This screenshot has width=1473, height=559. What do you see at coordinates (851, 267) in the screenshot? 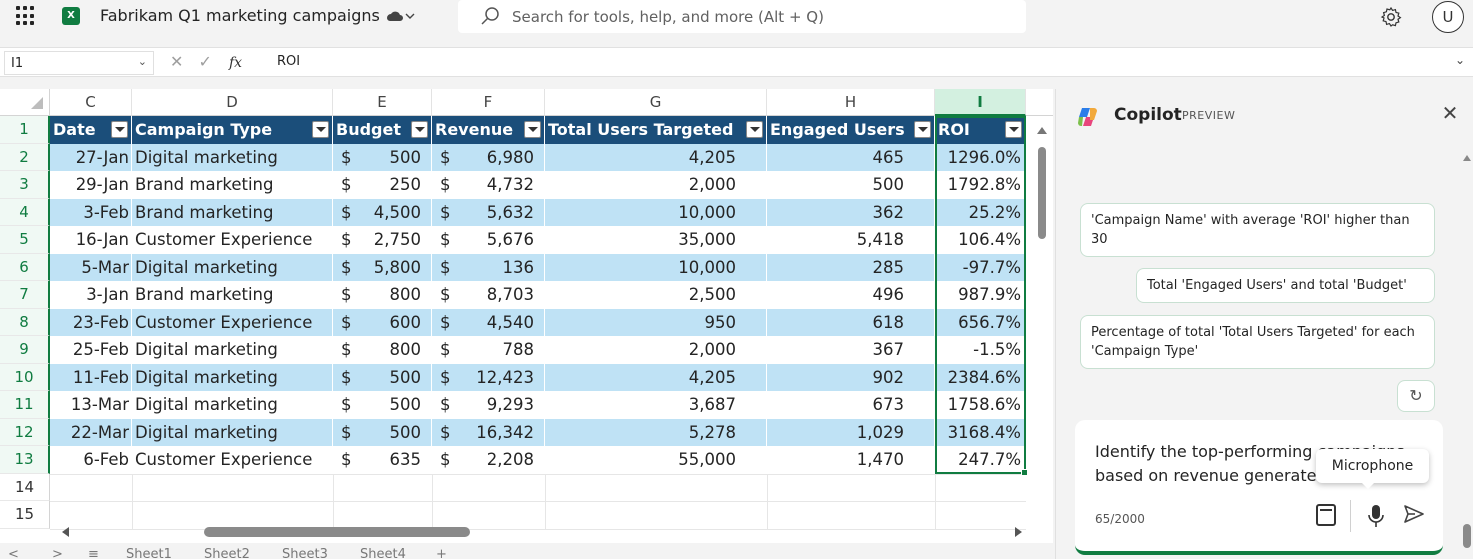
I see `cell-engaged-users: 285` at bounding box center [851, 267].